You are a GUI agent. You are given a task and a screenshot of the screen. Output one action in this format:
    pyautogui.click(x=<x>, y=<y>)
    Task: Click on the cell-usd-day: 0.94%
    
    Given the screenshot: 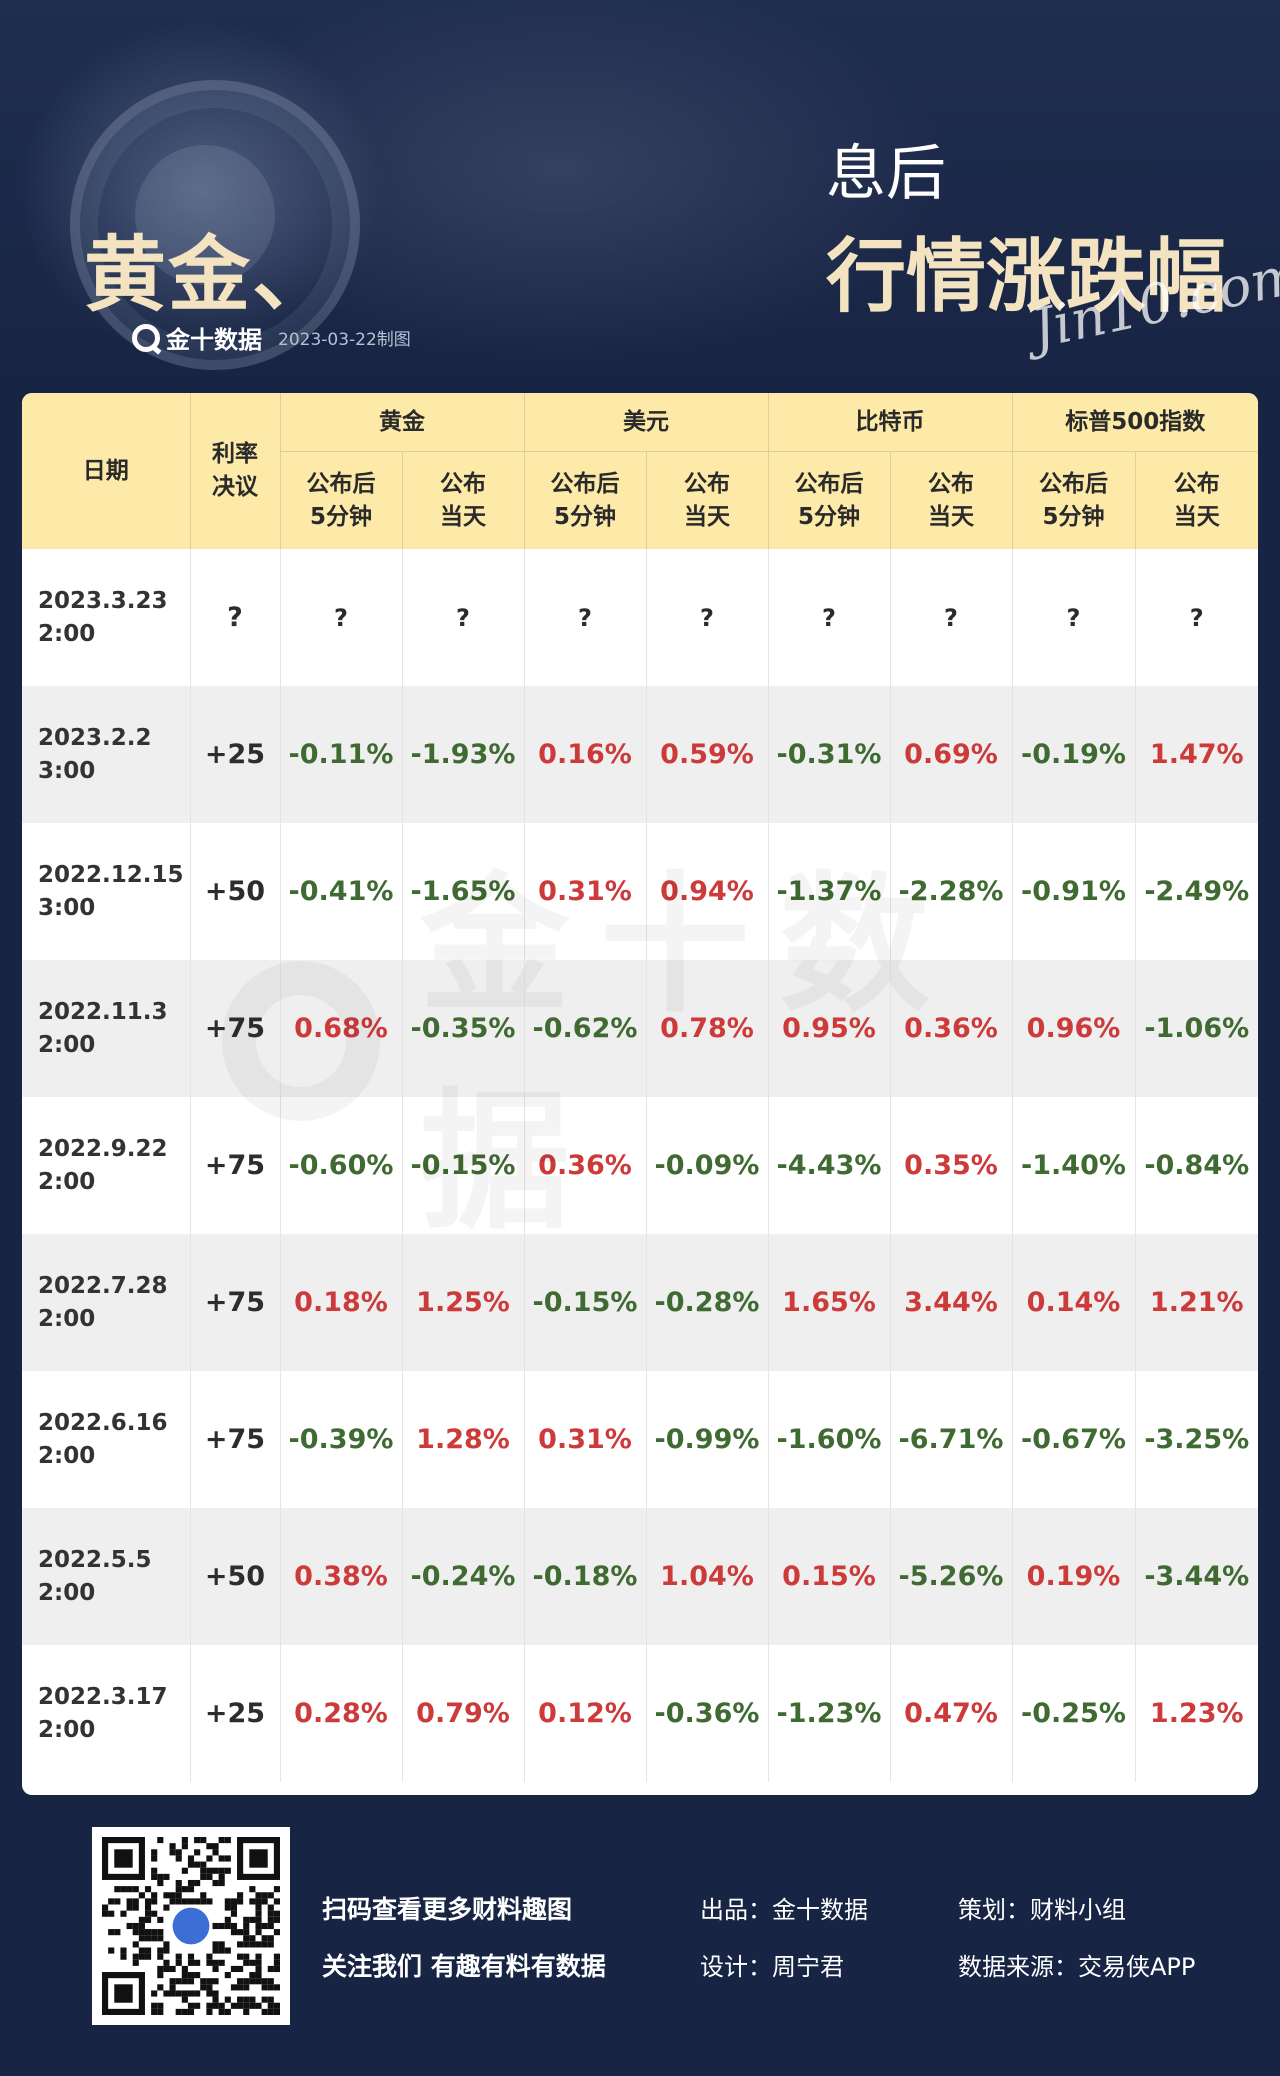 What is the action you would take?
    pyautogui.click(x=706, y=891)
    